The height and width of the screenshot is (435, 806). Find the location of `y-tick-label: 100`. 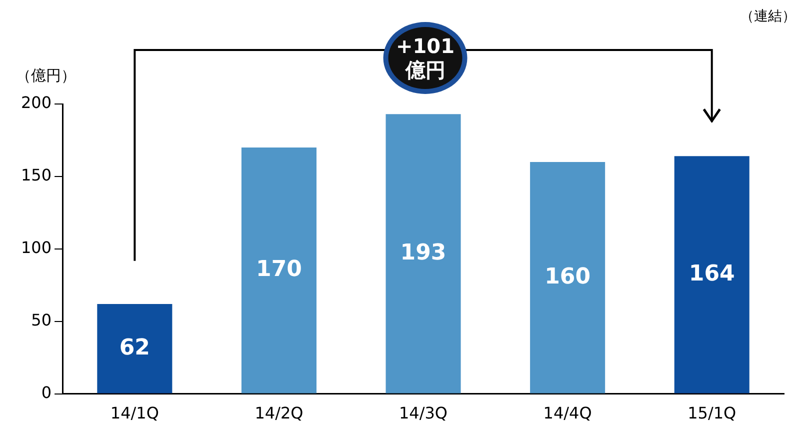

y-tick-label: 100 is located at coordinates (36, 248).